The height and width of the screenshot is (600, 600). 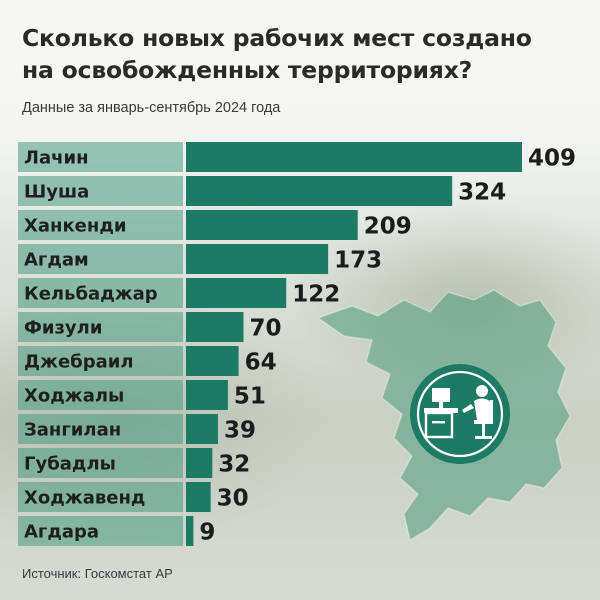 I want to click on value-label: 324, so click(x=482, y=193).